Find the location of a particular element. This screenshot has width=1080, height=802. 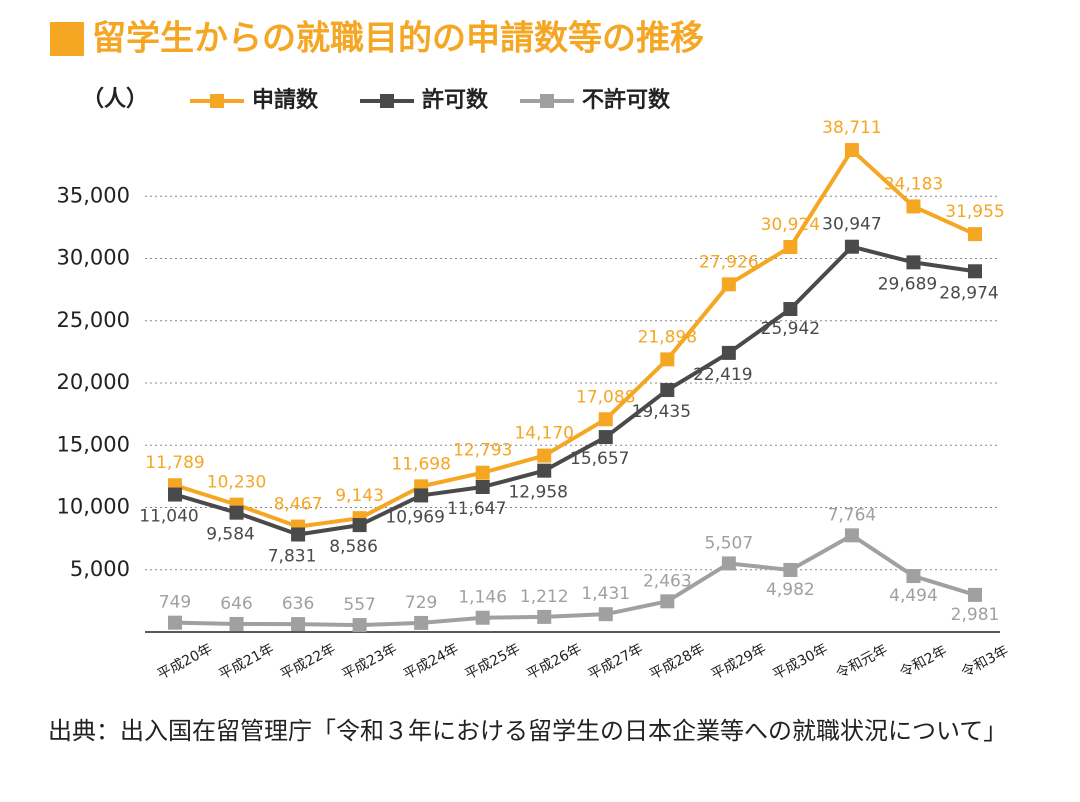

title-icon is located at coordinates (67, 39).